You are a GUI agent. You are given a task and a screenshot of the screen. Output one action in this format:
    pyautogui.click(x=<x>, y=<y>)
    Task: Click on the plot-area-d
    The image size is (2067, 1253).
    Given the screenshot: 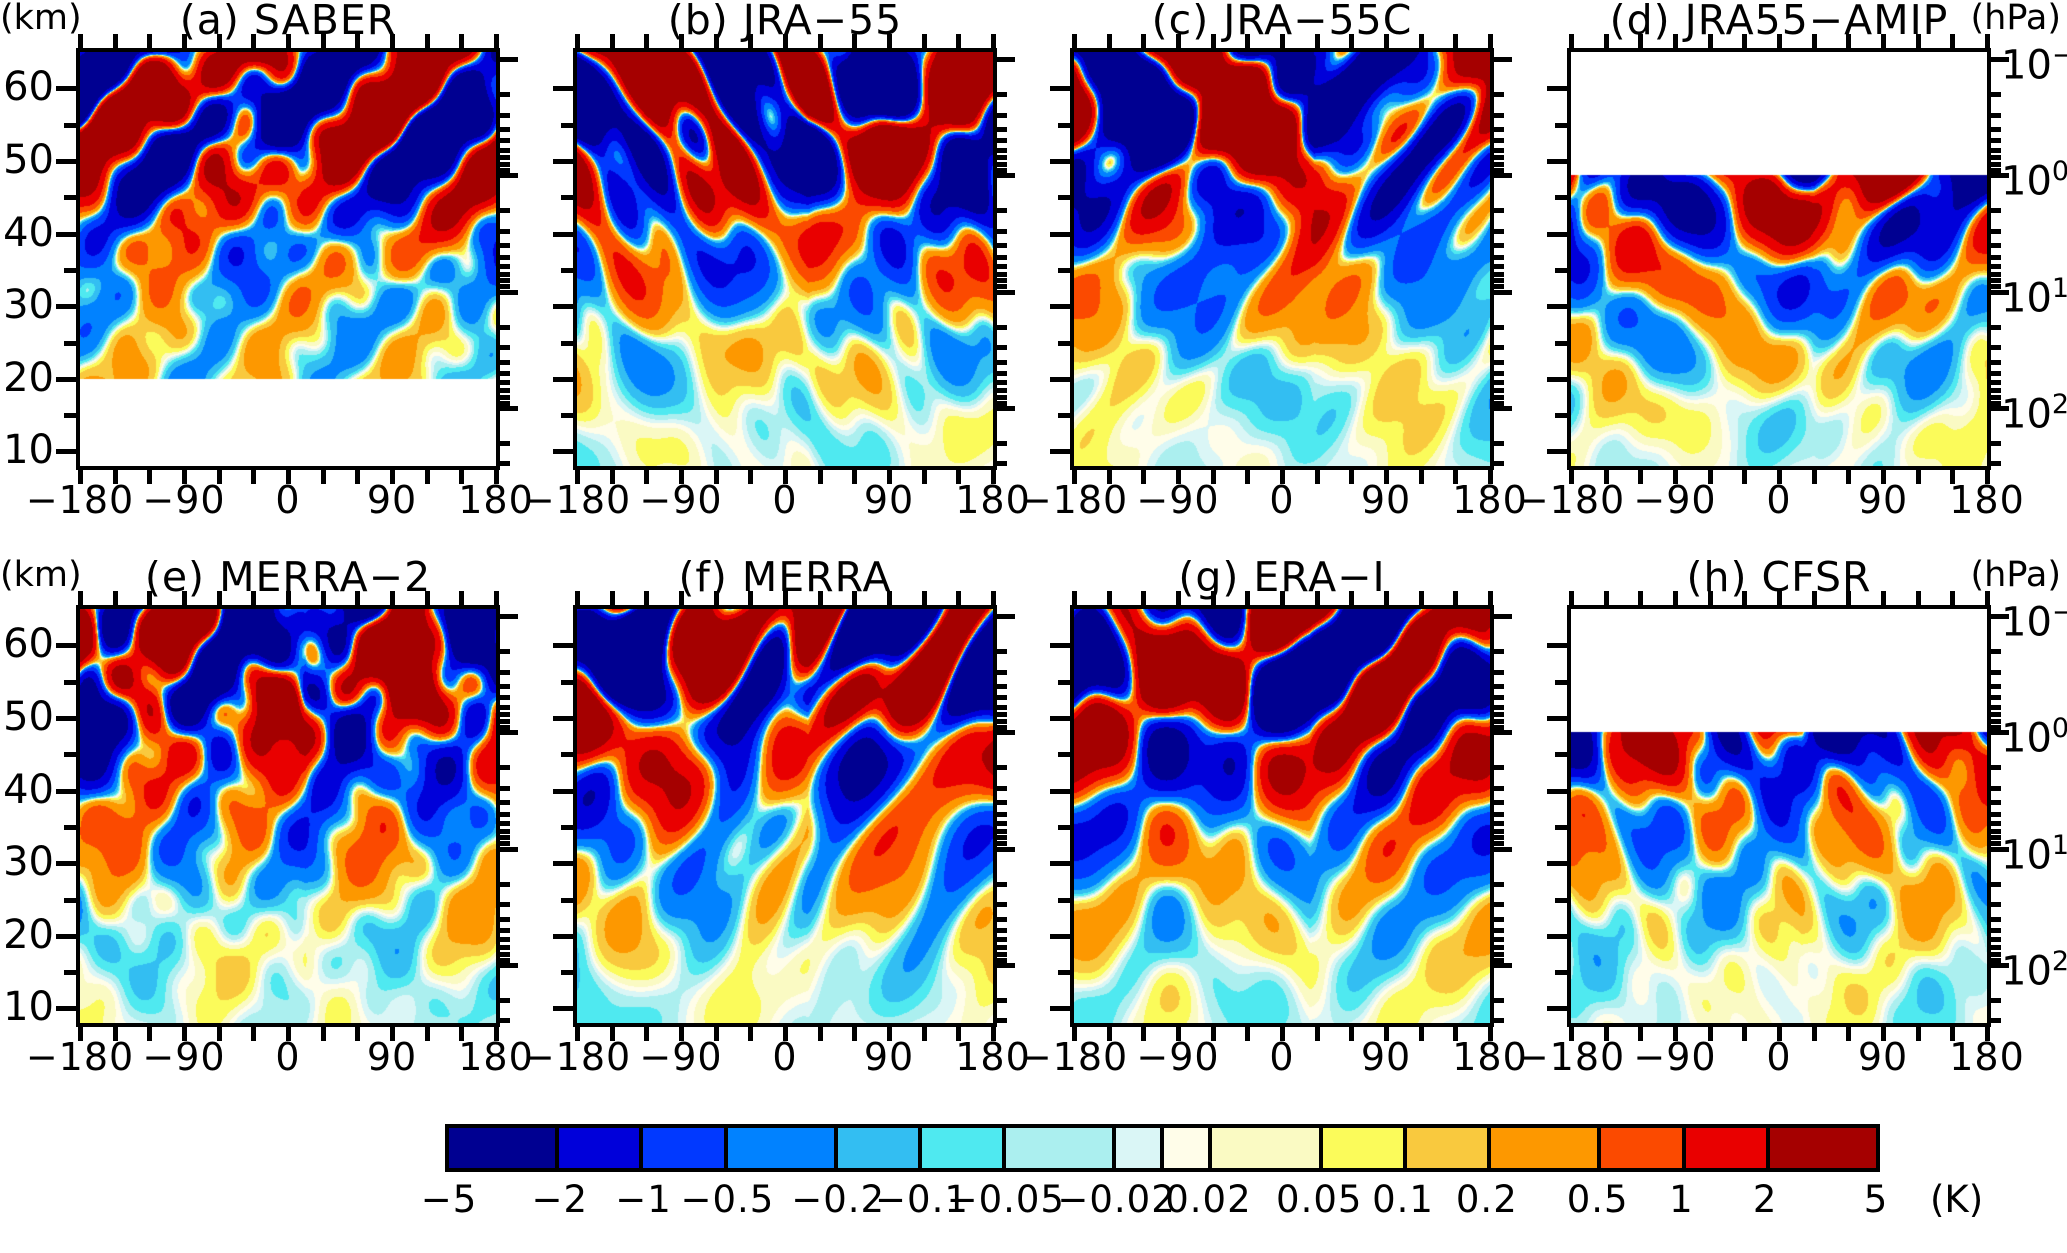 What is the action you would take?
    pyautogui.click(x=1778, y=259)
    